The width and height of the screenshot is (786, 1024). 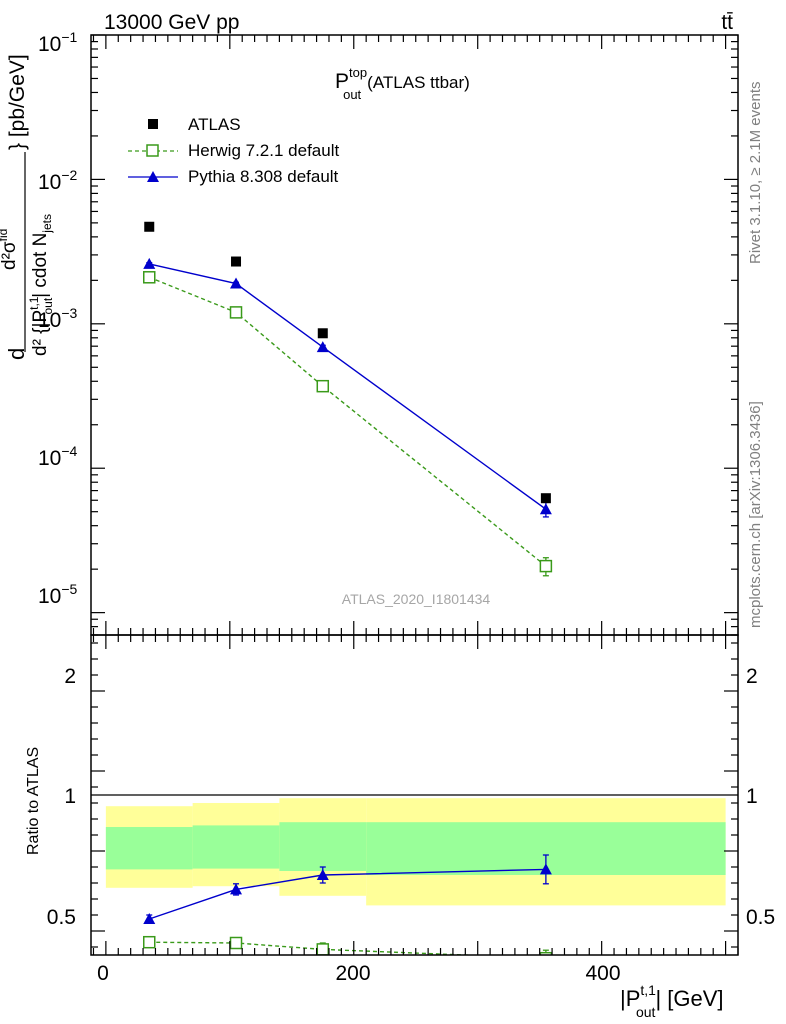 What do you see at coordinates (103, 973) in the screenshot?
I see `x-tick-label: 0` at bounding box center [103, 973].